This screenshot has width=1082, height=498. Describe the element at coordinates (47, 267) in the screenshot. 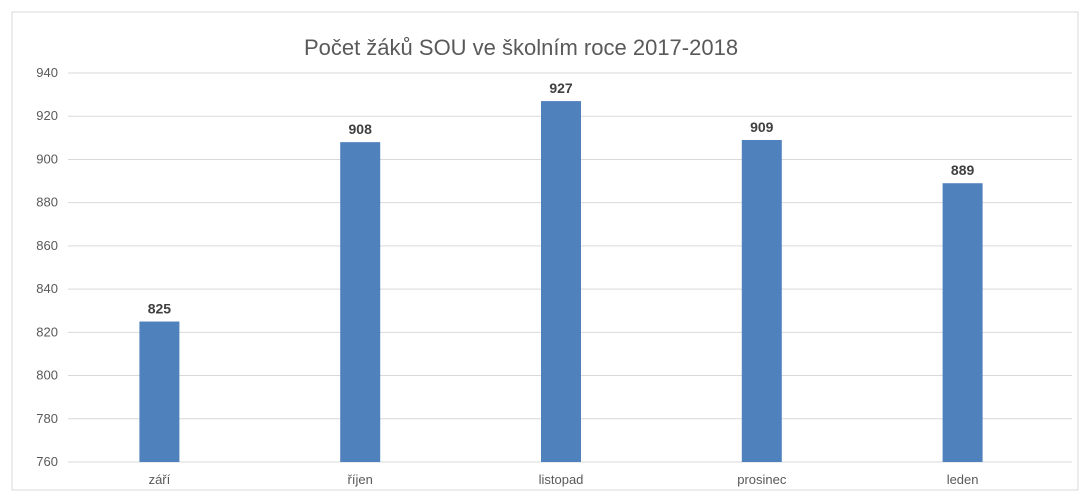

I see `y-axis-tick-labels: 760 780 800 820 840 860 880 900 920 940` at that location.